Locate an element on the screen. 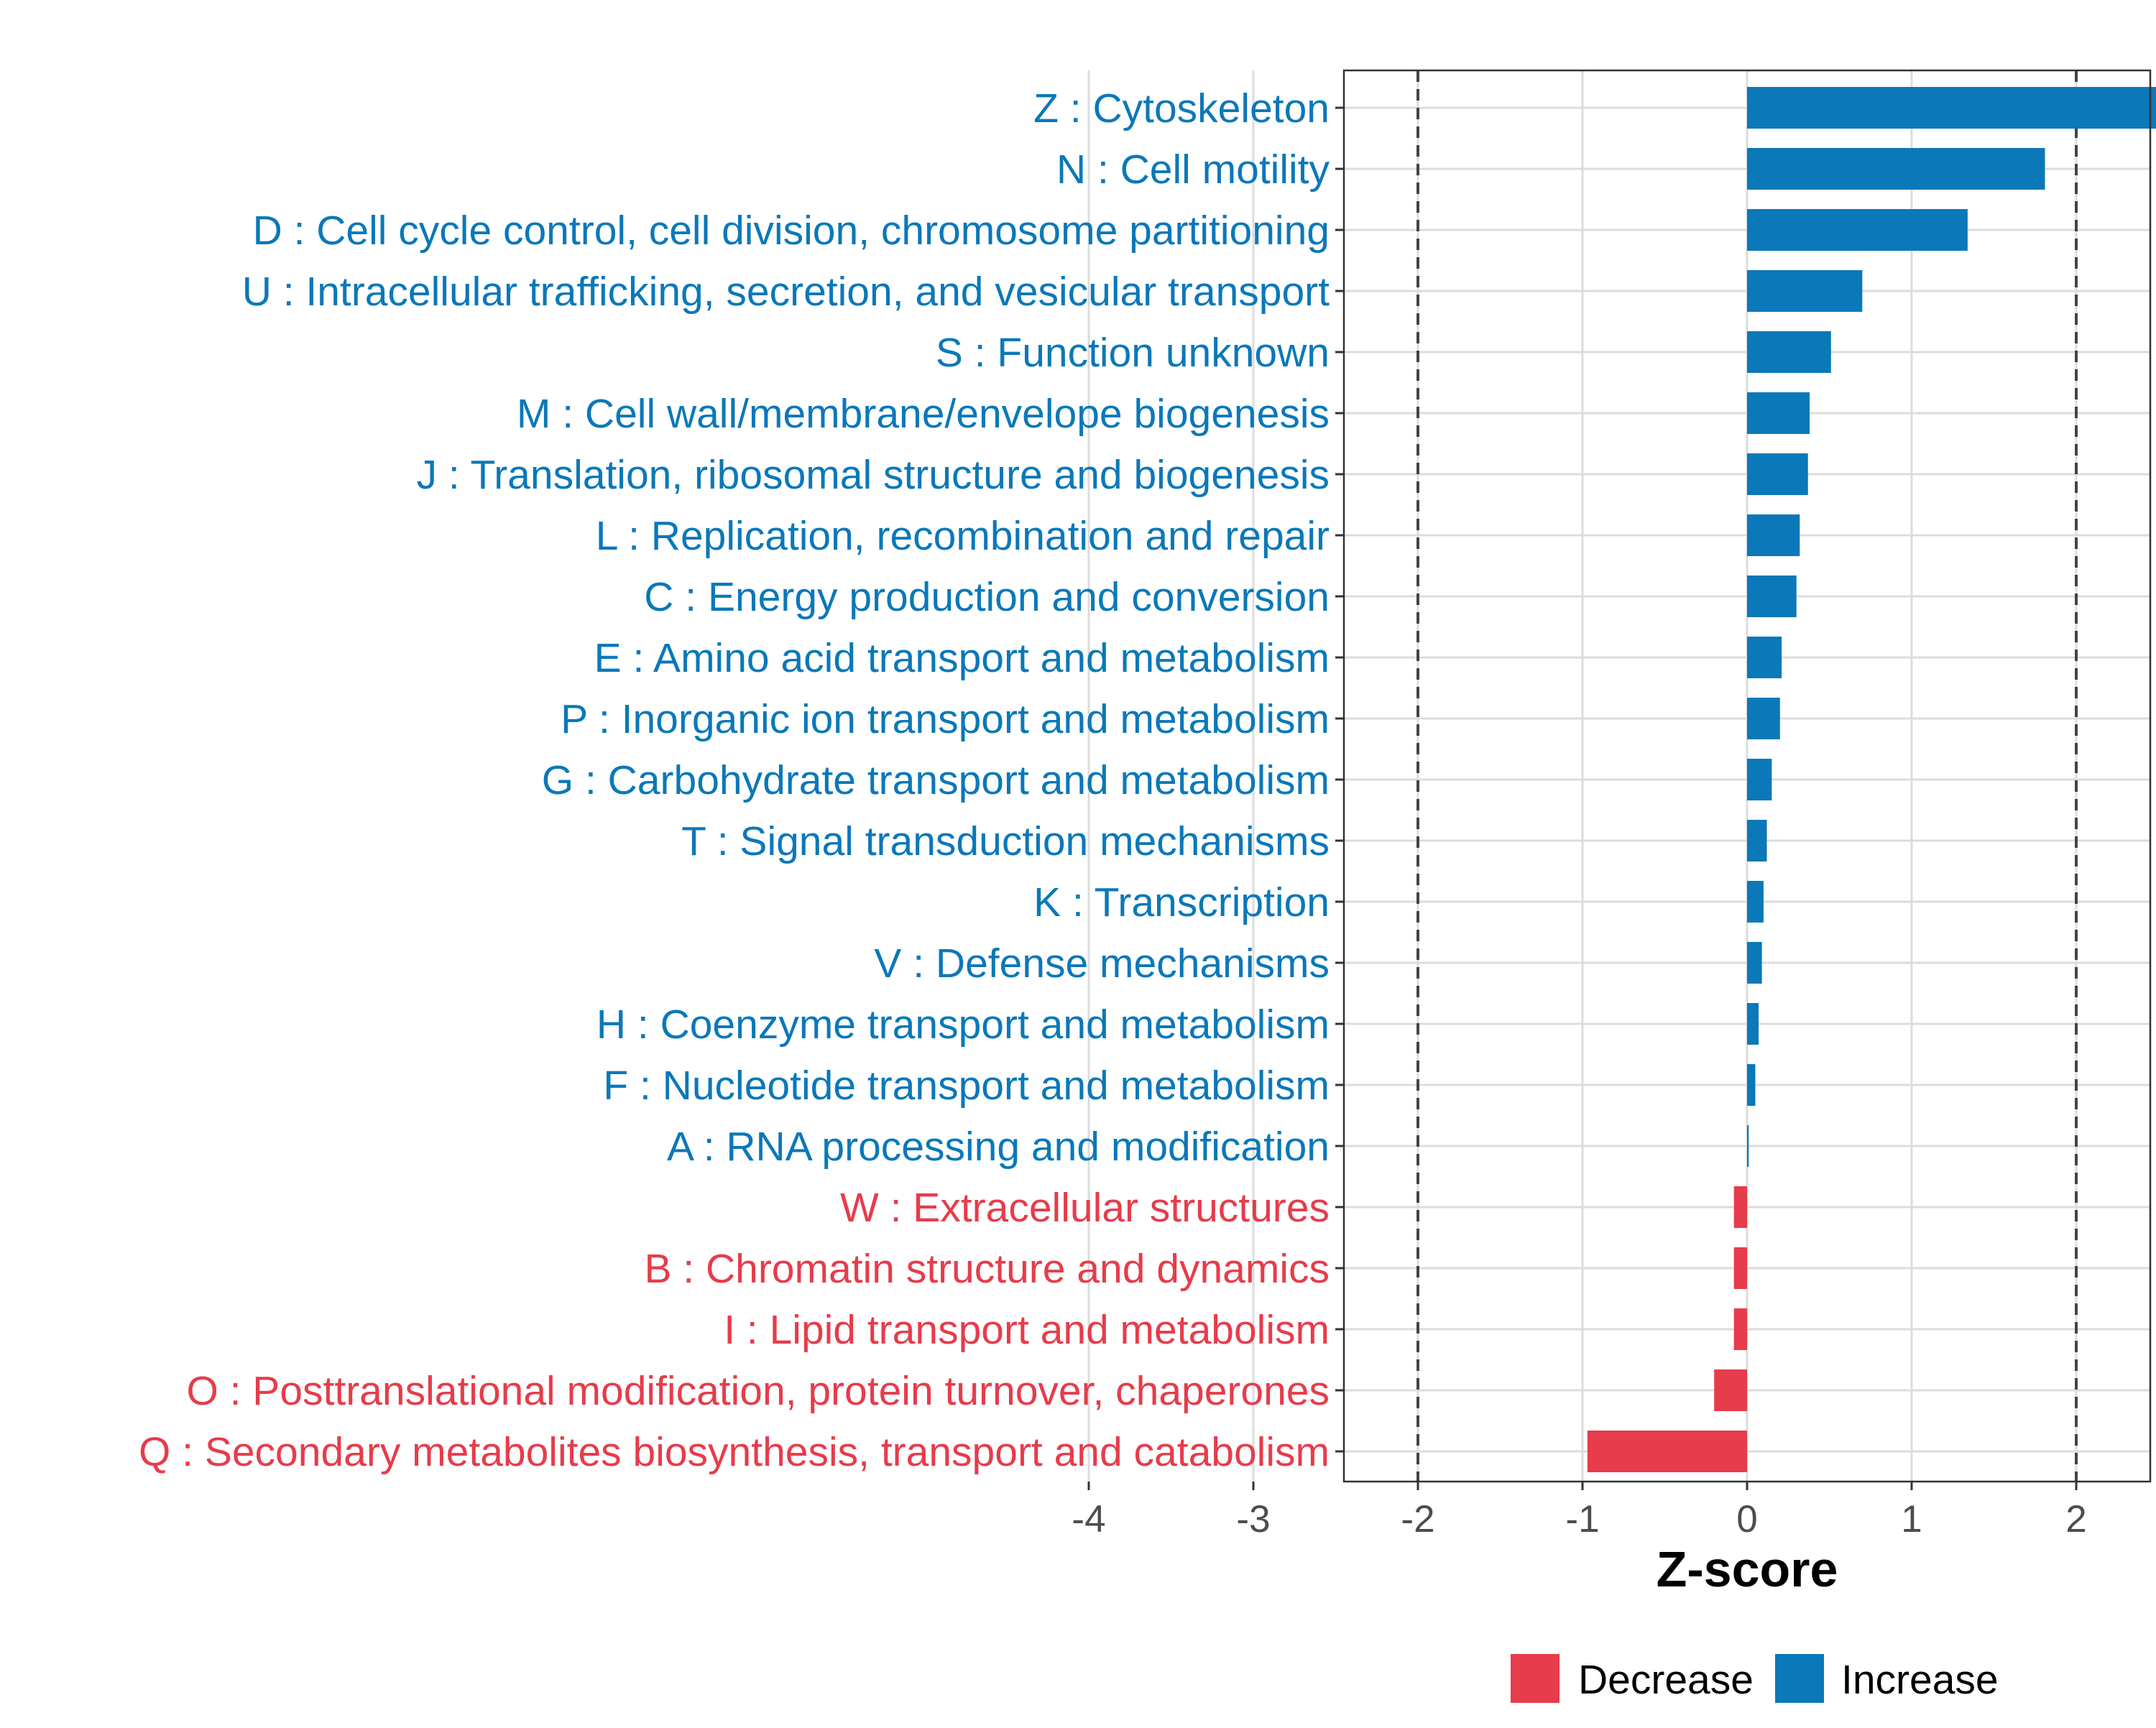  x-tick-label-1: -3 is located at coordinates (1253, 1519).